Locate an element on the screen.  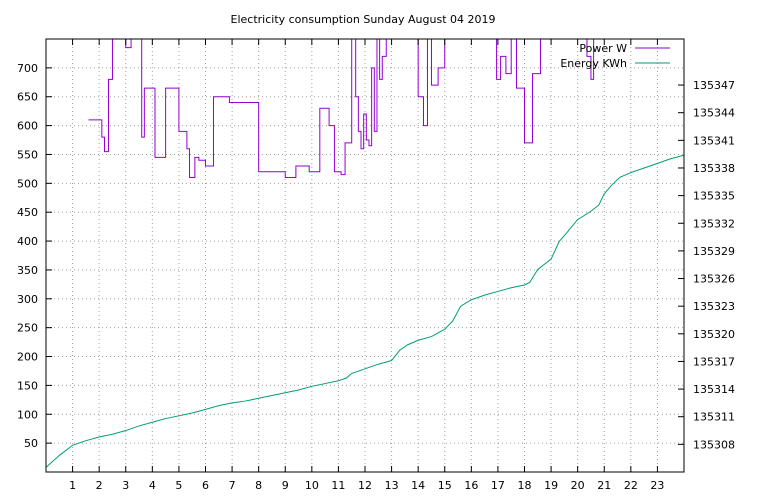
y-tick-label: 600 is located at coordinates (27, 126).